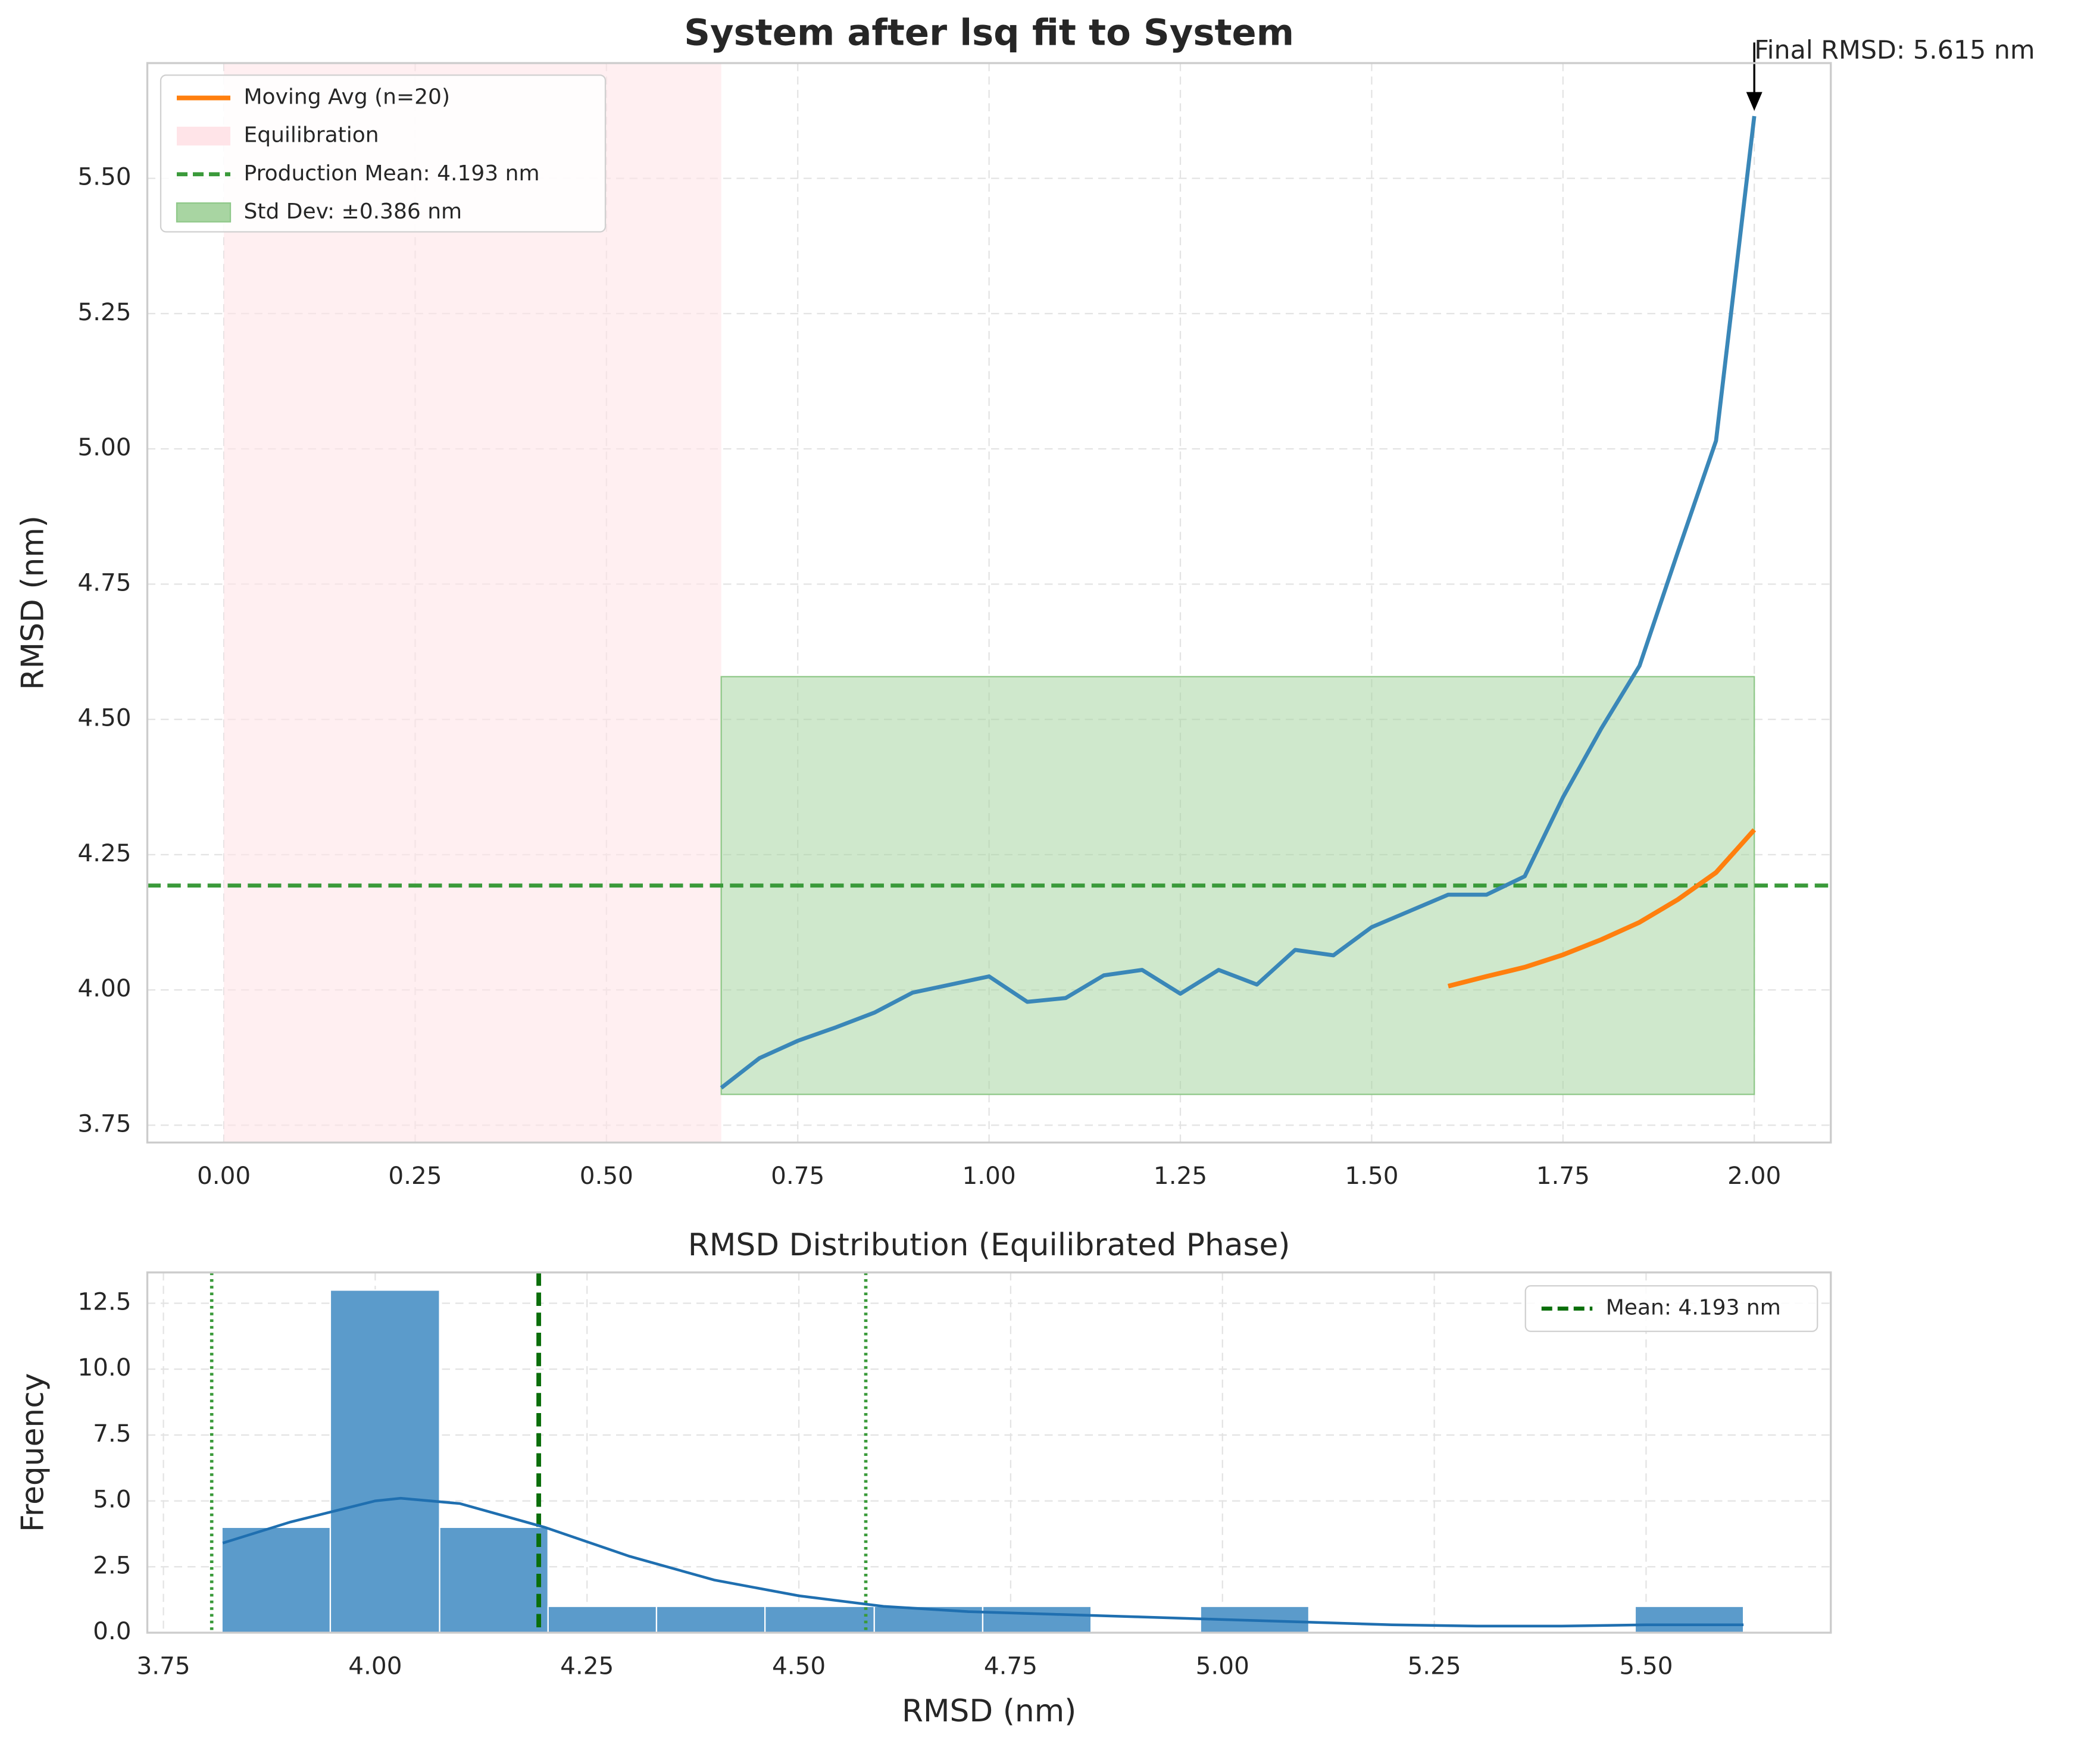 This screenshot has height=1744, width=2100. What do you see at coordinates (104, 1301) in the screenshot?
I see `y-tick-label: 12.5` at bounding box center [104, 1301].